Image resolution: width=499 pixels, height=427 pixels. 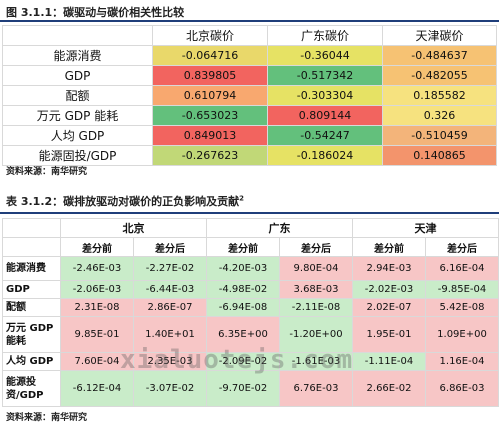 What do you see at coordinates (243, 268) in the screenshot?
I see `data-cell: -4.20E-03` at bounding box center [243, 268].